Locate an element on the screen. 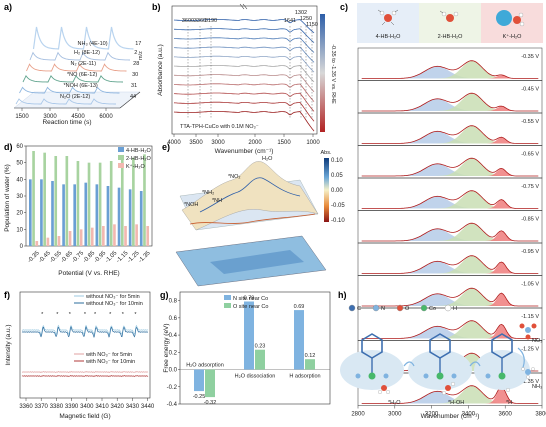  panel-h-label-nitrate: NO₃⁻ is located at coordinates (538, 341).